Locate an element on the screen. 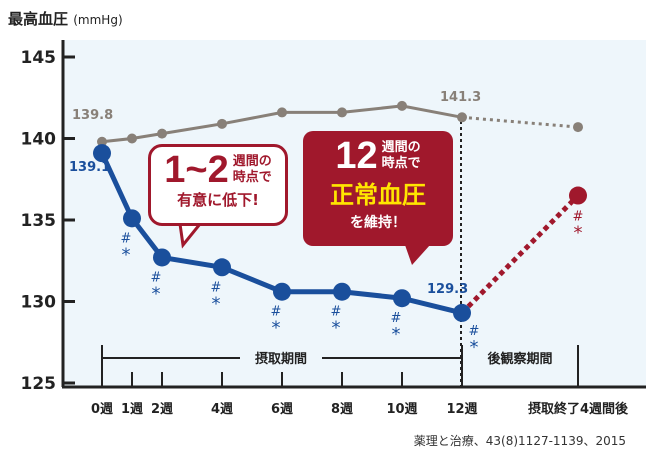 Image resolution: width=646 pixels, height=463 pixels. y-tick-label: 125 is located at coordinates (39, 384).